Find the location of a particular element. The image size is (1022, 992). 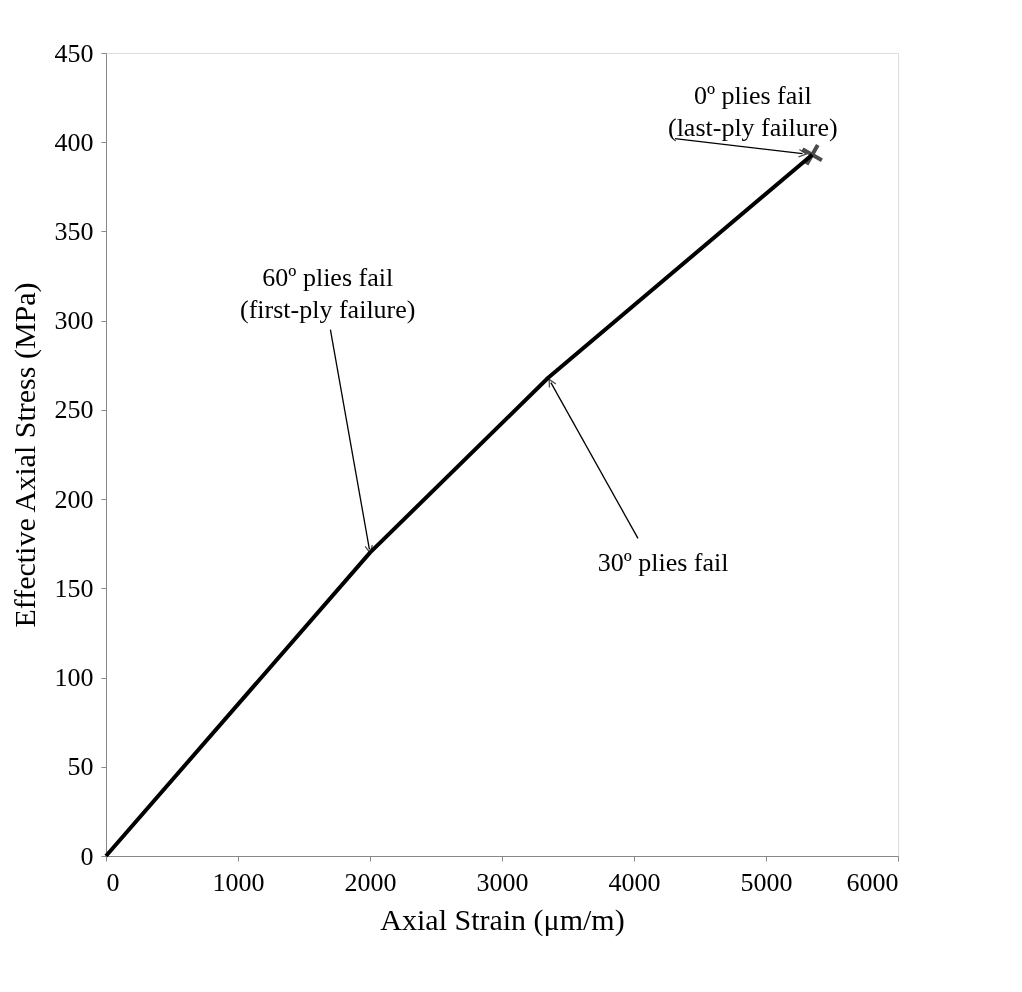

x-tick-label: 6000 is located at coordinates (872, 882).